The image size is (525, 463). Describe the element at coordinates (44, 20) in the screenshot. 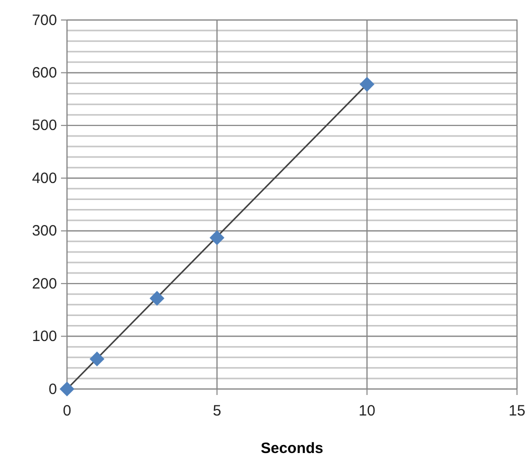

I see `y-tick-label: 700` at that location.